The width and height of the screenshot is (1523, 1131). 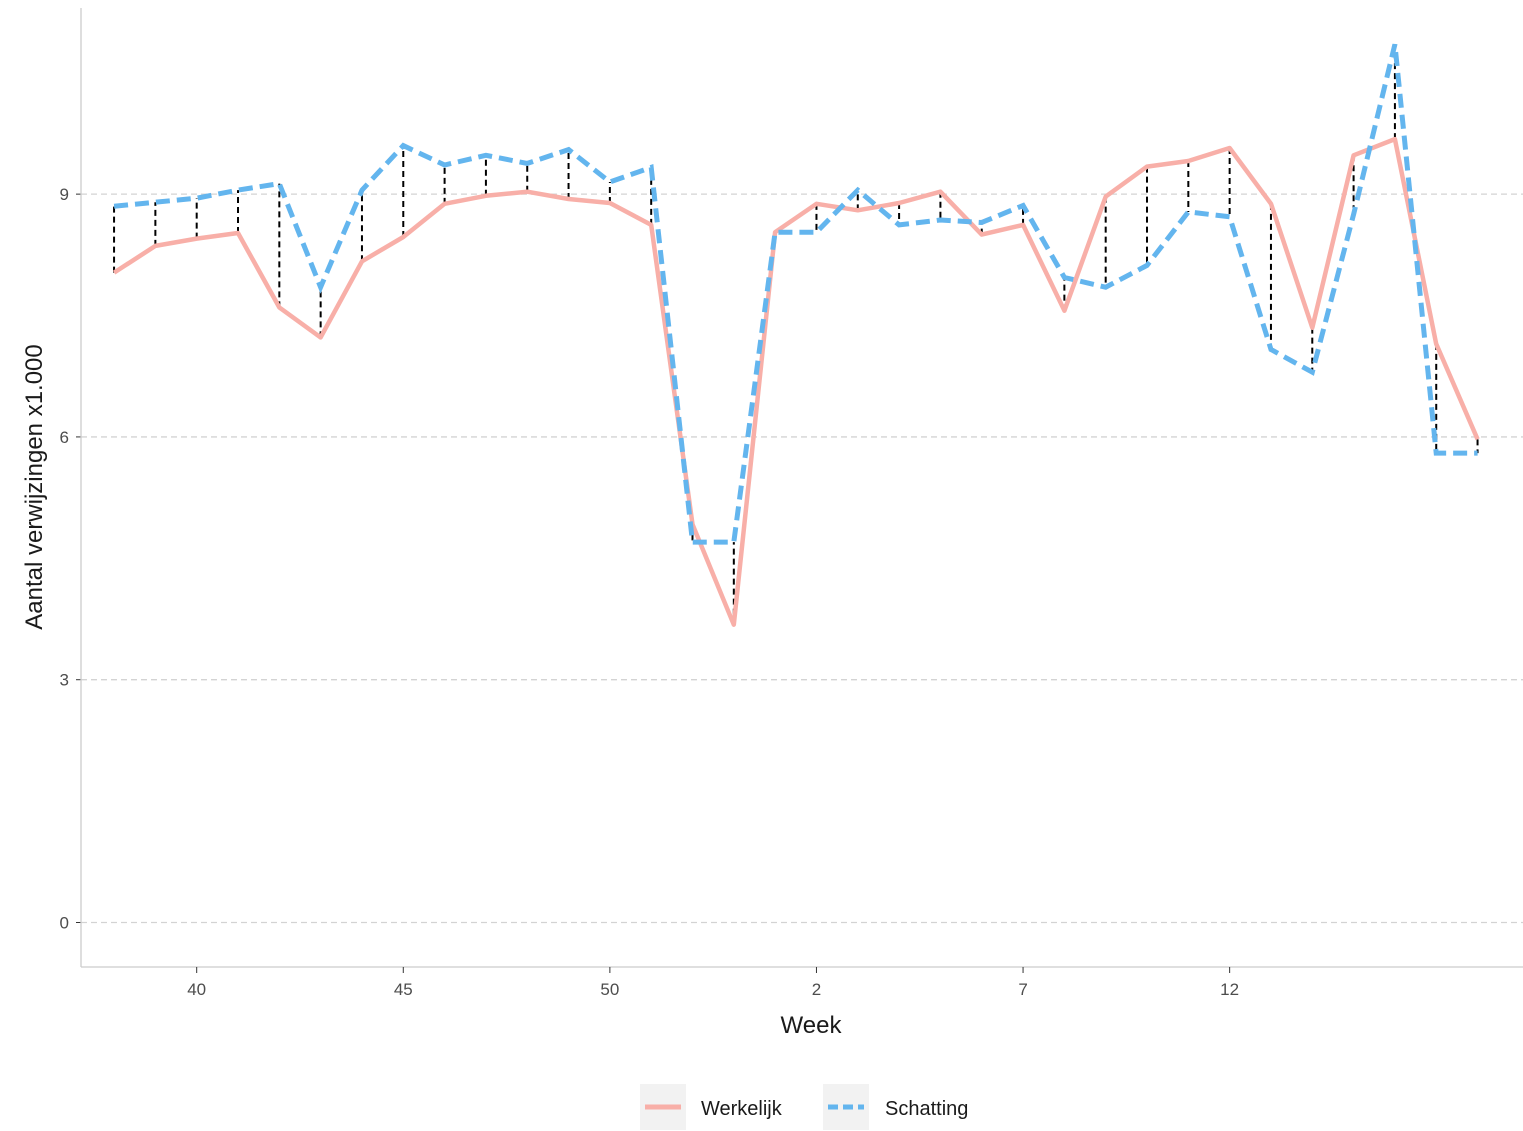 What do you see at coordinates (196, 989) in the screenshot?
I see `x-tick-label-40: 40` at bounding box center [196, 989].